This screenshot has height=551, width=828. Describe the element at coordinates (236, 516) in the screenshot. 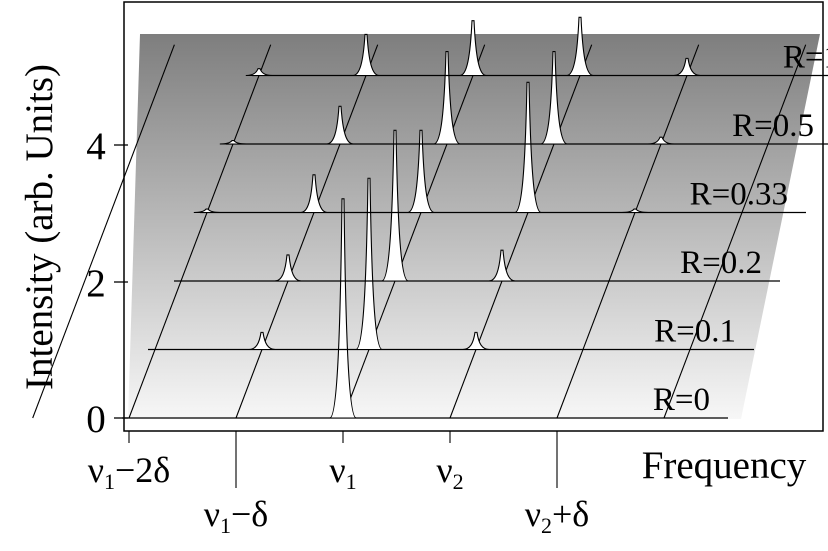

I see `x-tick-label: ν1−δ` at that location.